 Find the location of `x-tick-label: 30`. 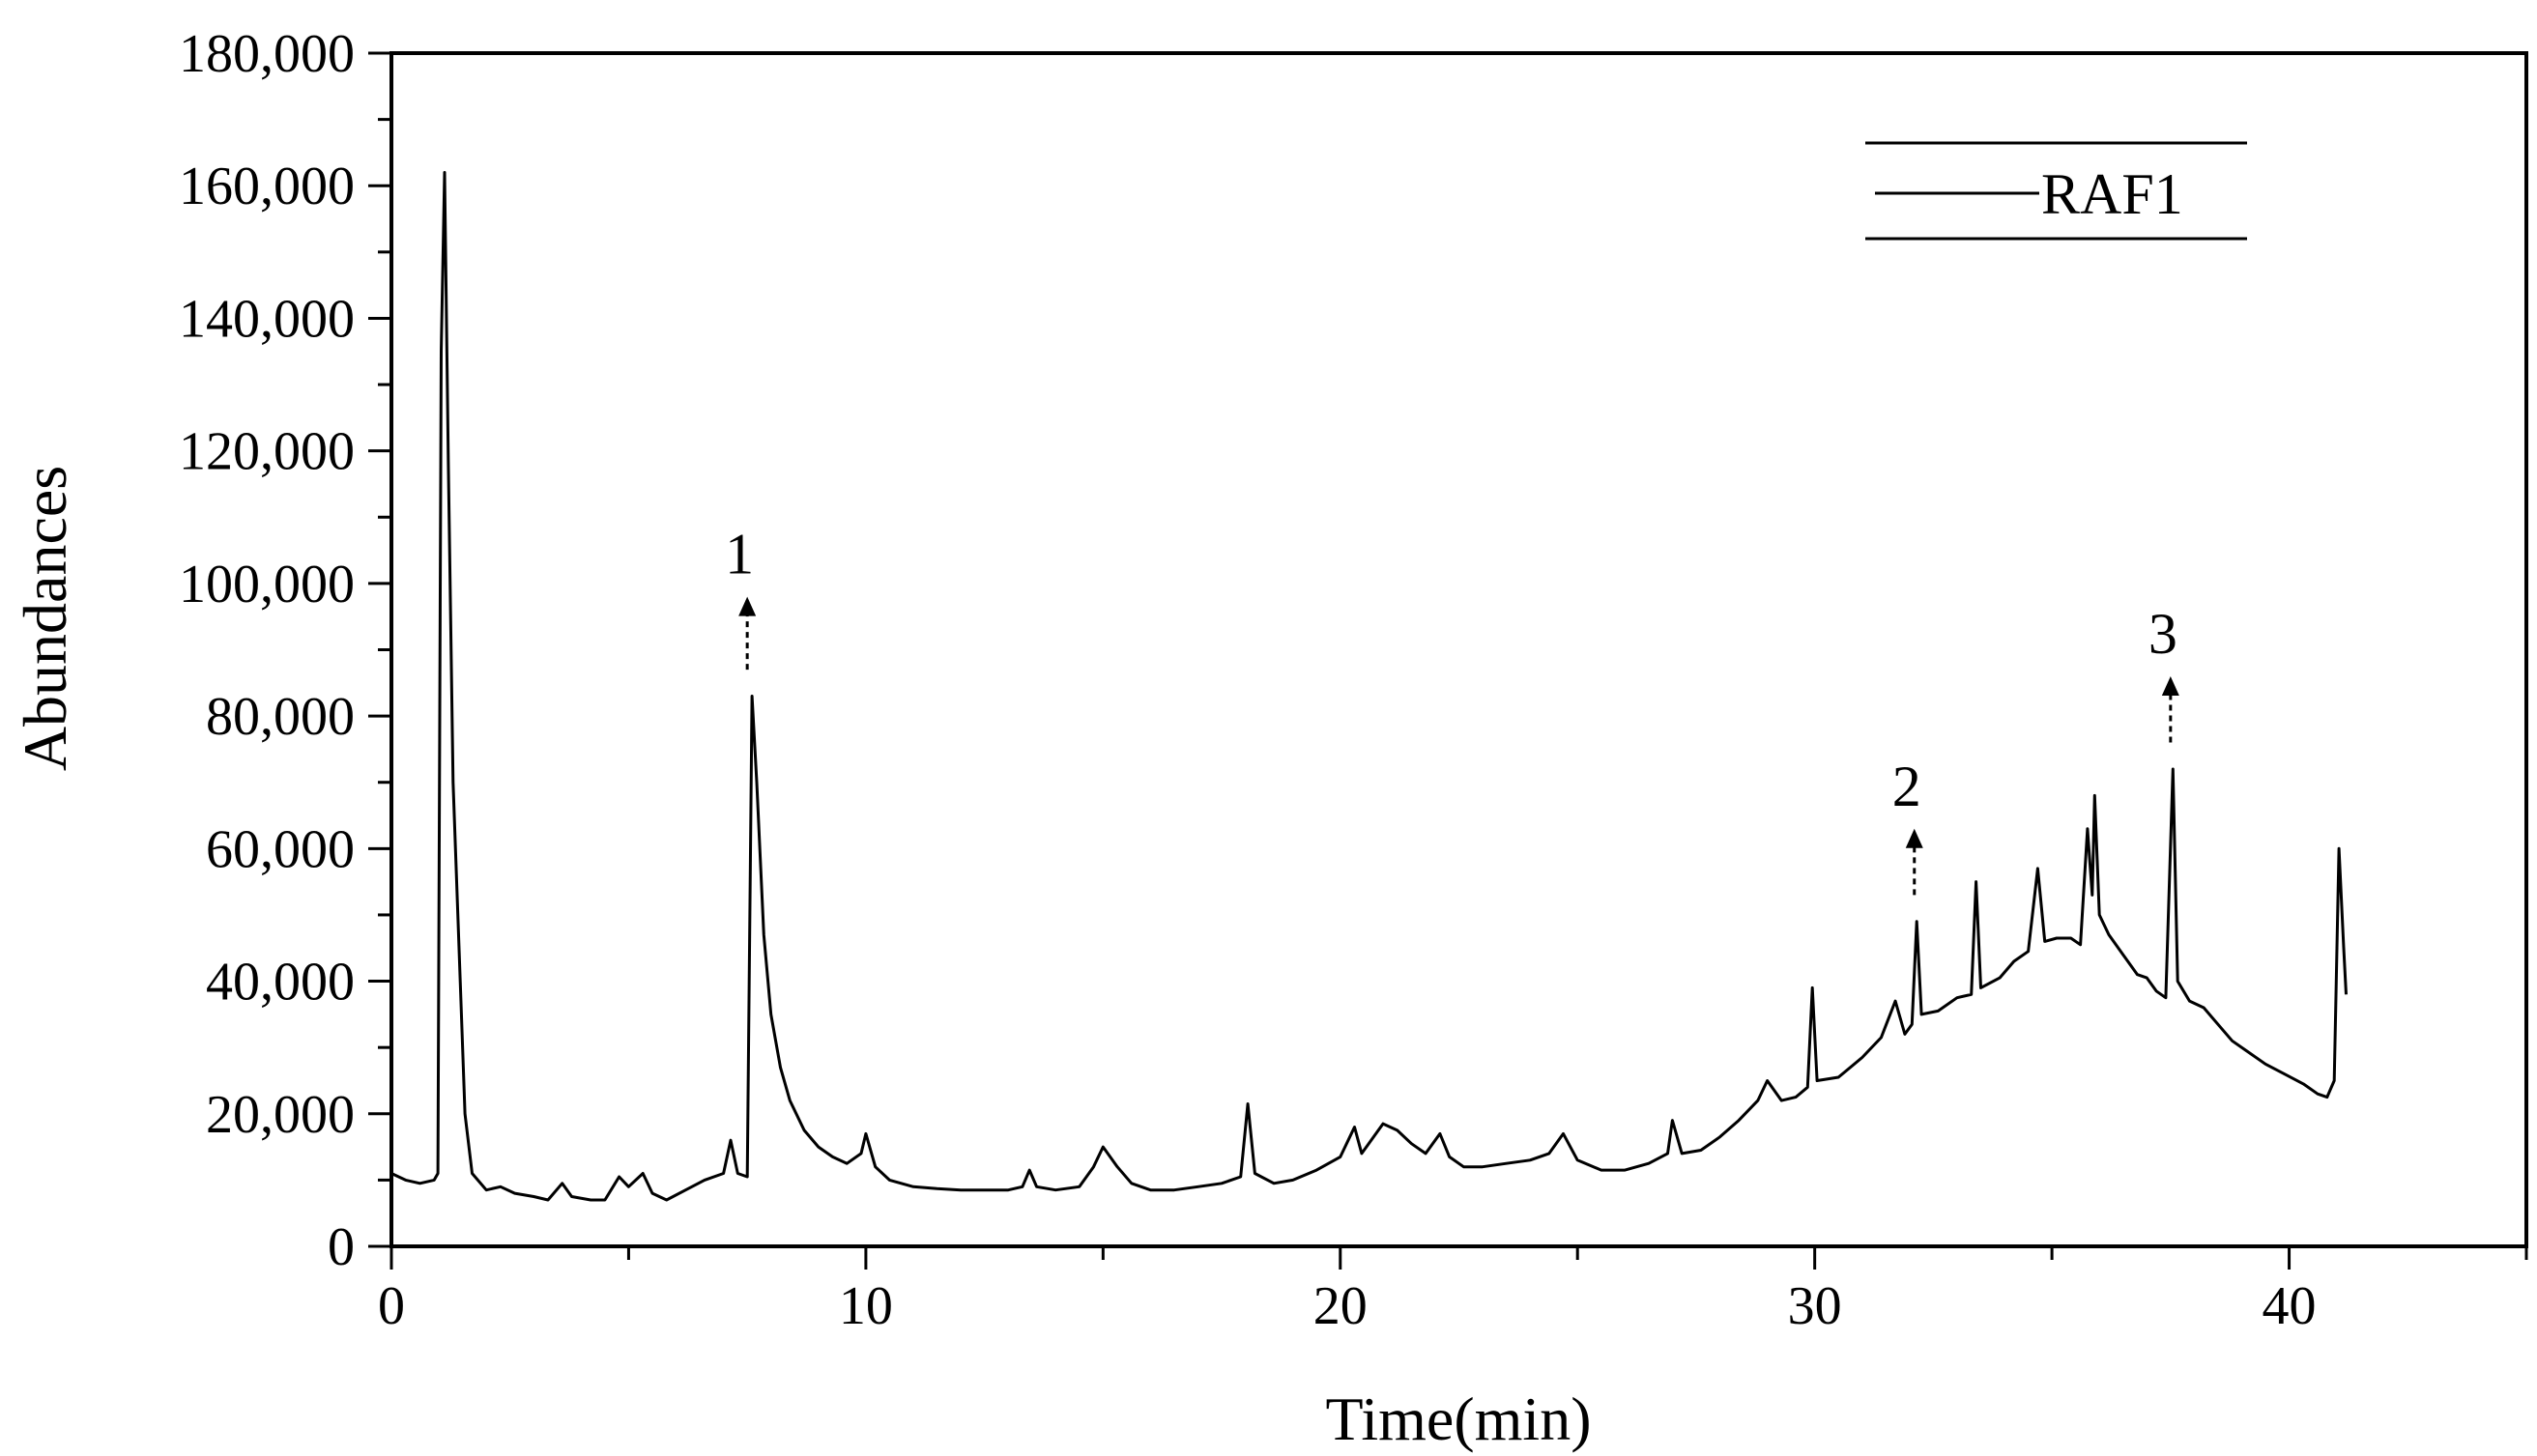

x-tick-label: 30 is located at coordinates (1815, 1306).